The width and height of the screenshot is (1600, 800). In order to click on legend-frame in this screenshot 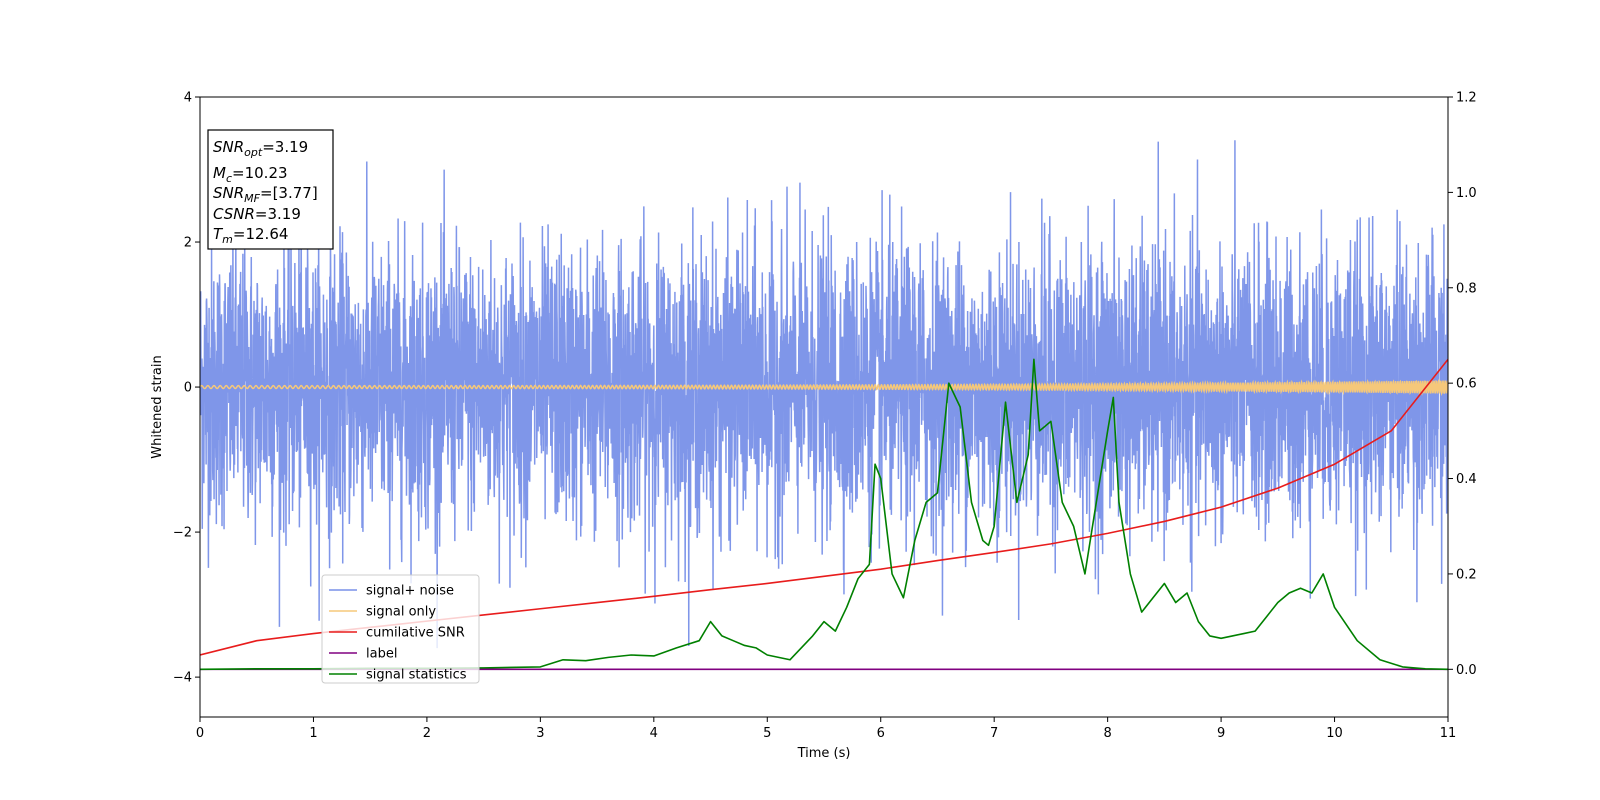, I will do `click(400, 629)`.